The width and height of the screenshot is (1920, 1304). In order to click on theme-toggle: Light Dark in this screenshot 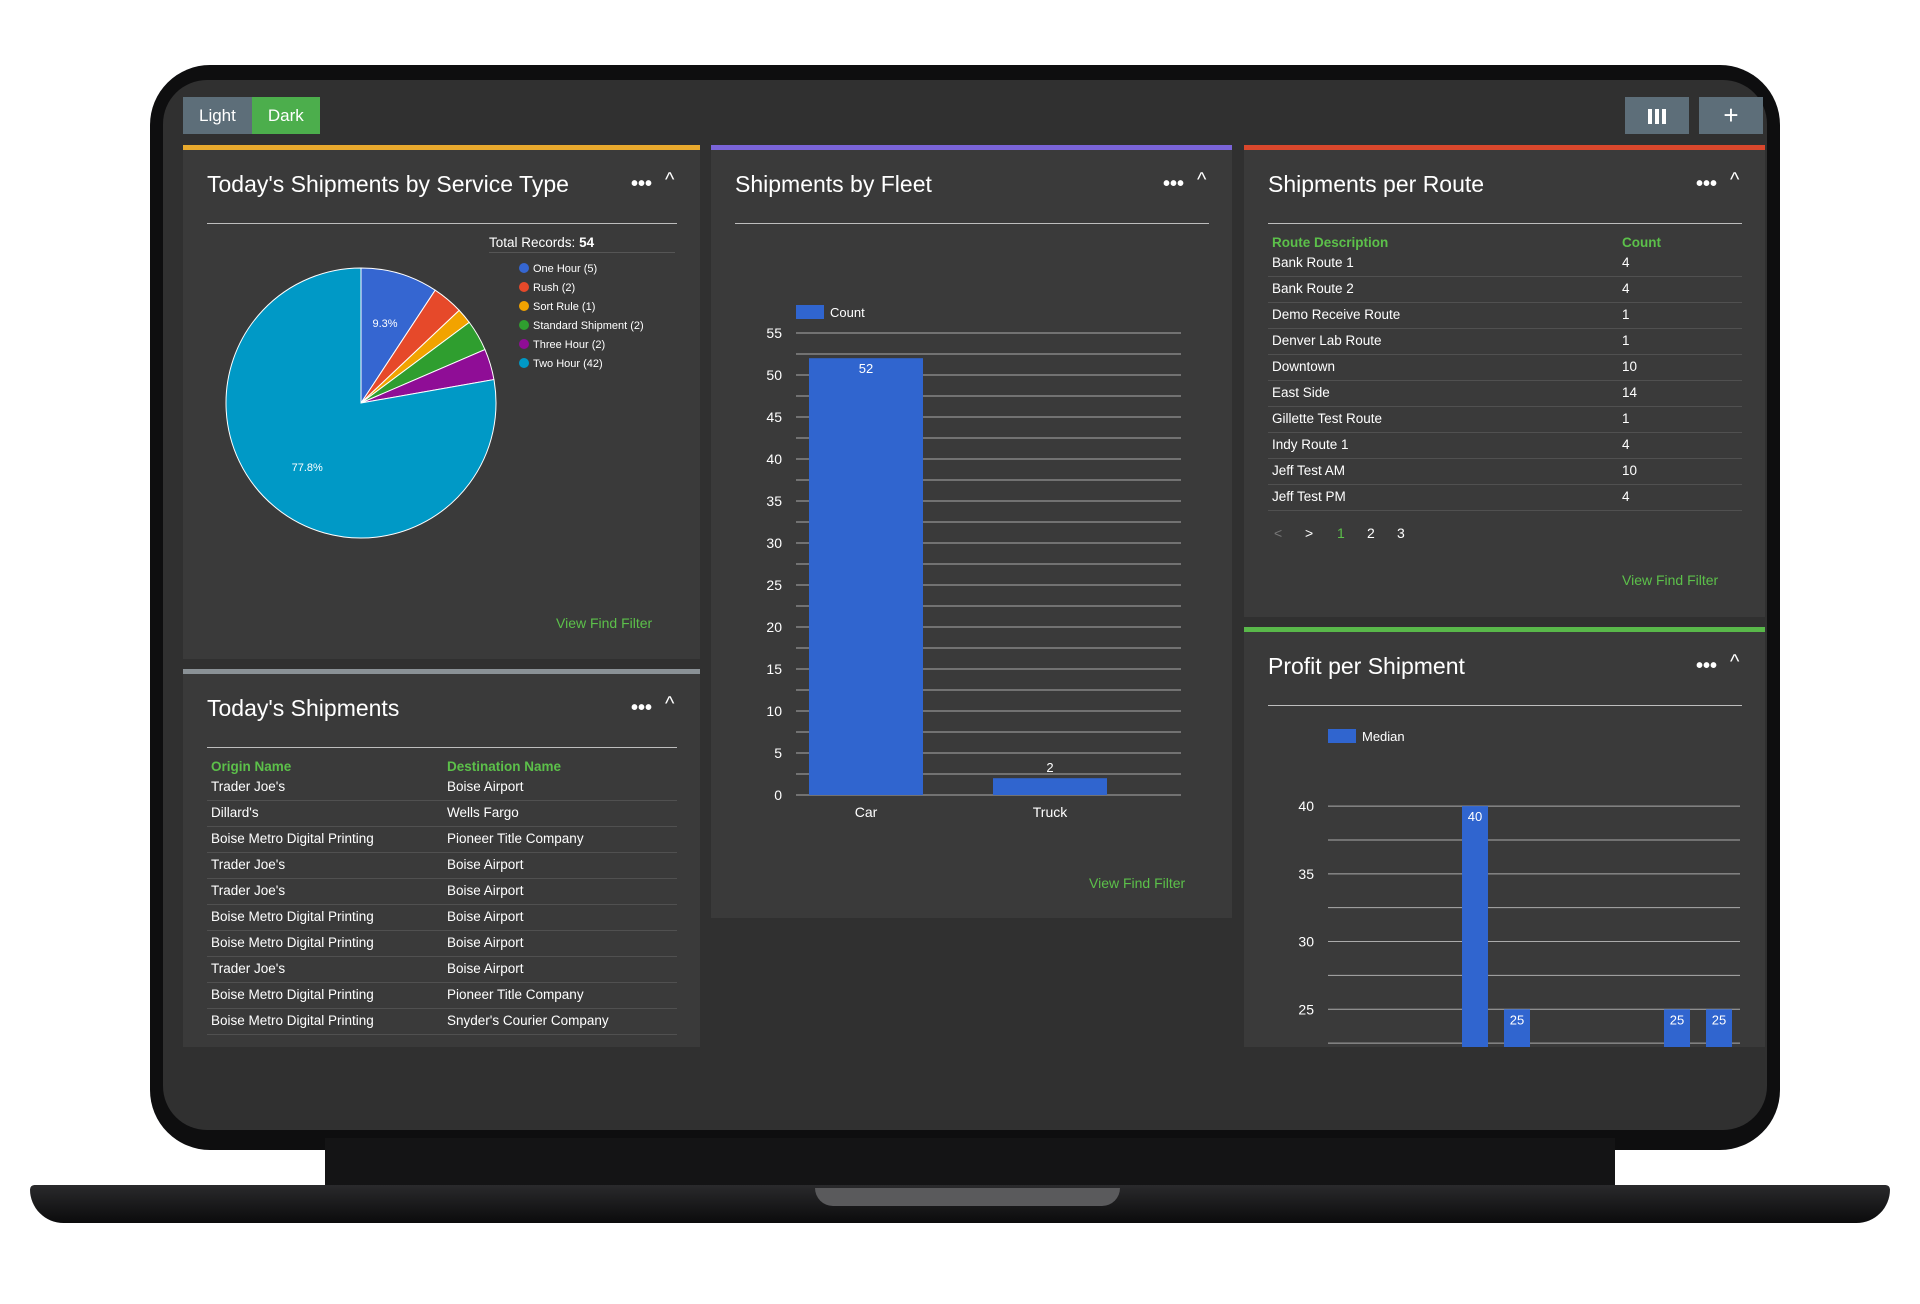, I will do `click(251, 115)`.